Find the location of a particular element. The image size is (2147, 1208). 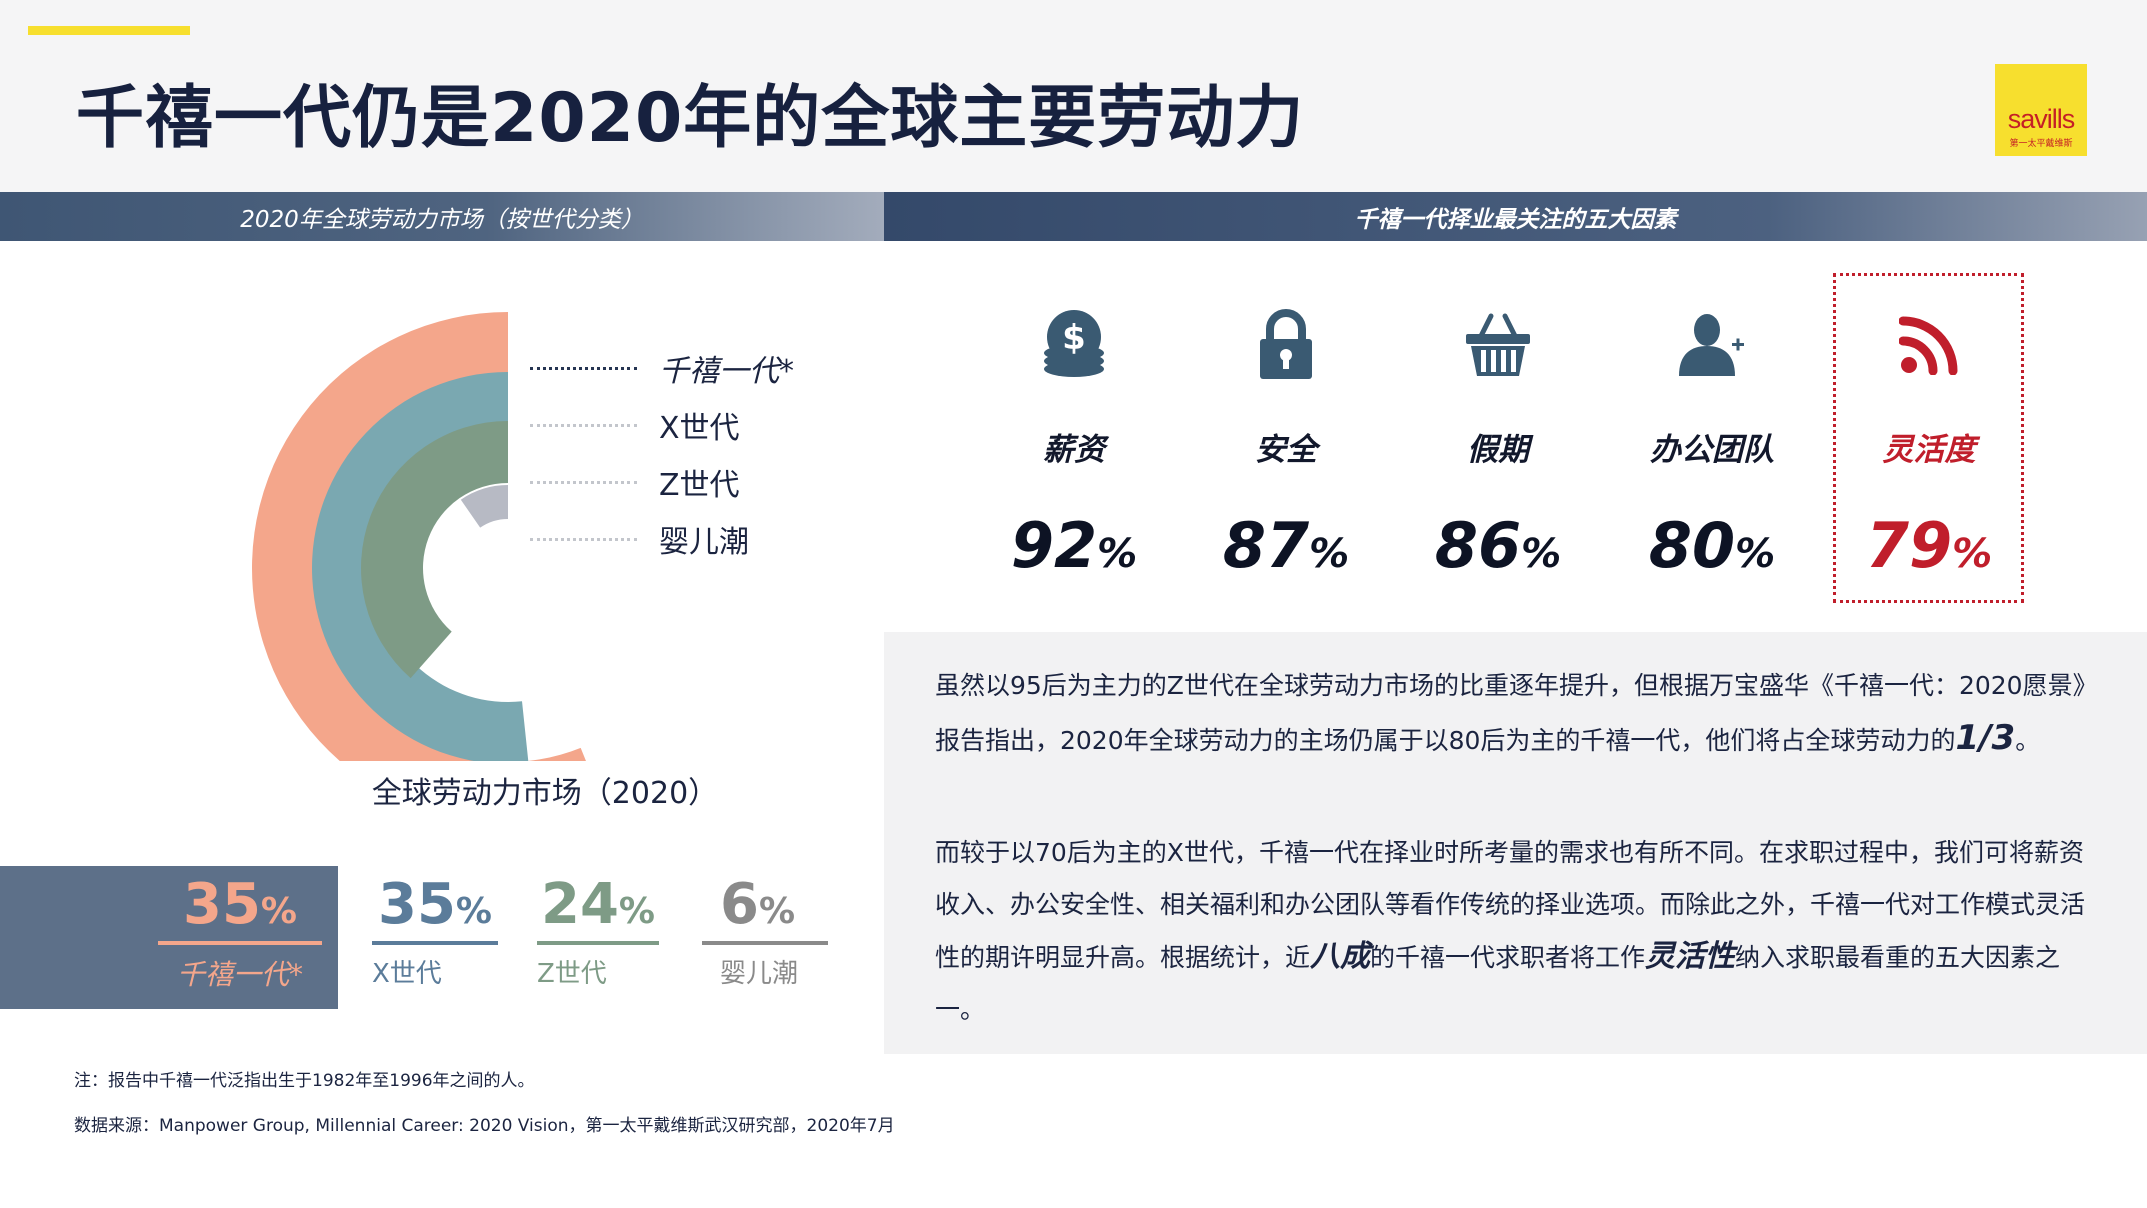

lock-icon is located at coordinates (1286, 345).